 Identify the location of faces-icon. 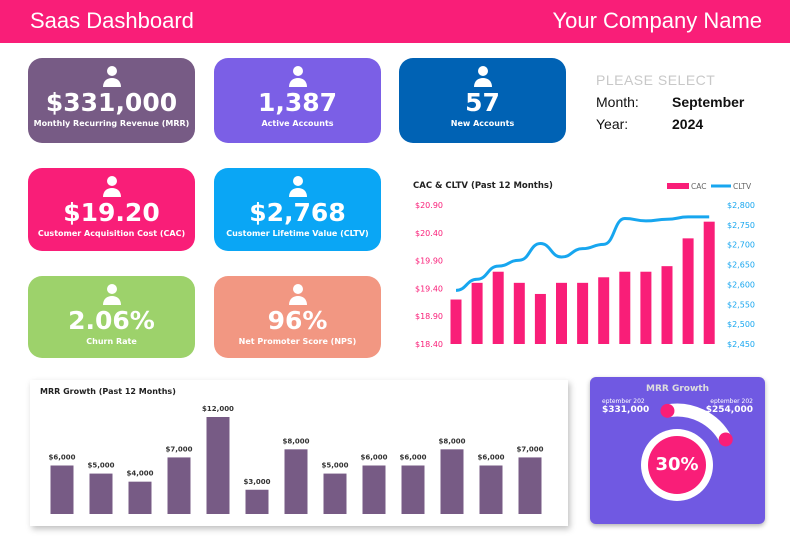
(297, 294).